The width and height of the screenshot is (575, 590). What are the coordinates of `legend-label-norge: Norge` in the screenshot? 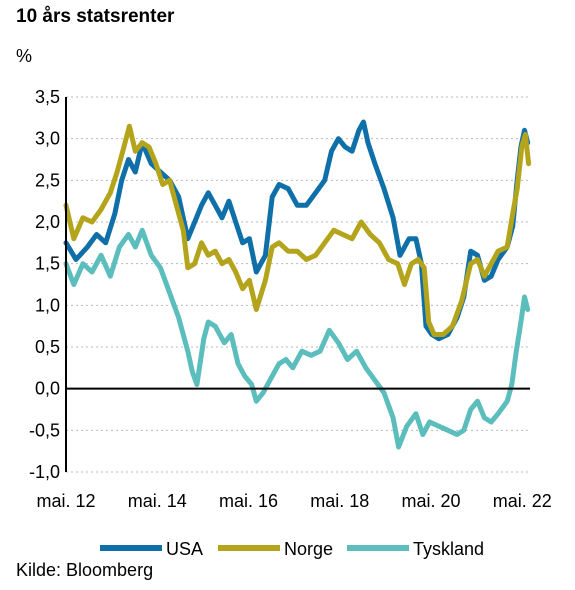 It's located at (308, 549).